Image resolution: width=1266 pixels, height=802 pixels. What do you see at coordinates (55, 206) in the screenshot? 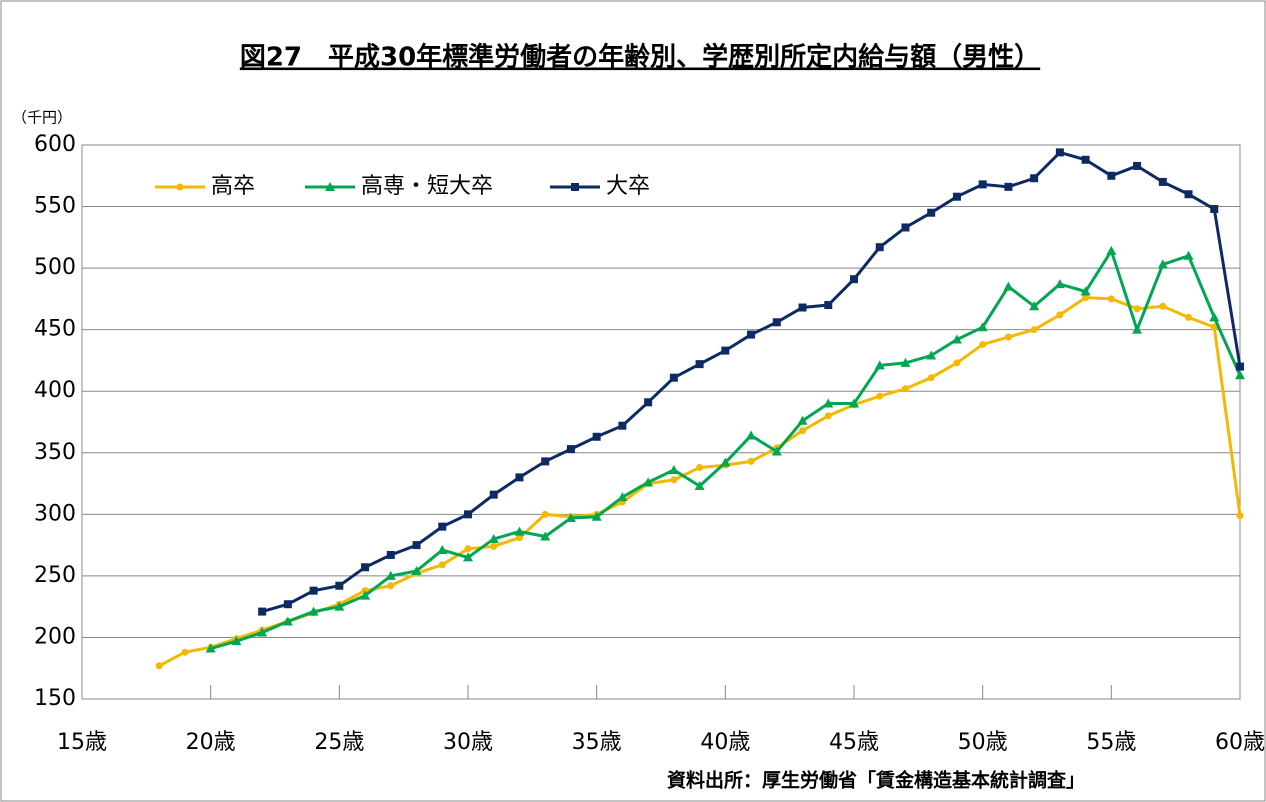
I see `y-tick-label: 550` at bounding box center [55, 206].